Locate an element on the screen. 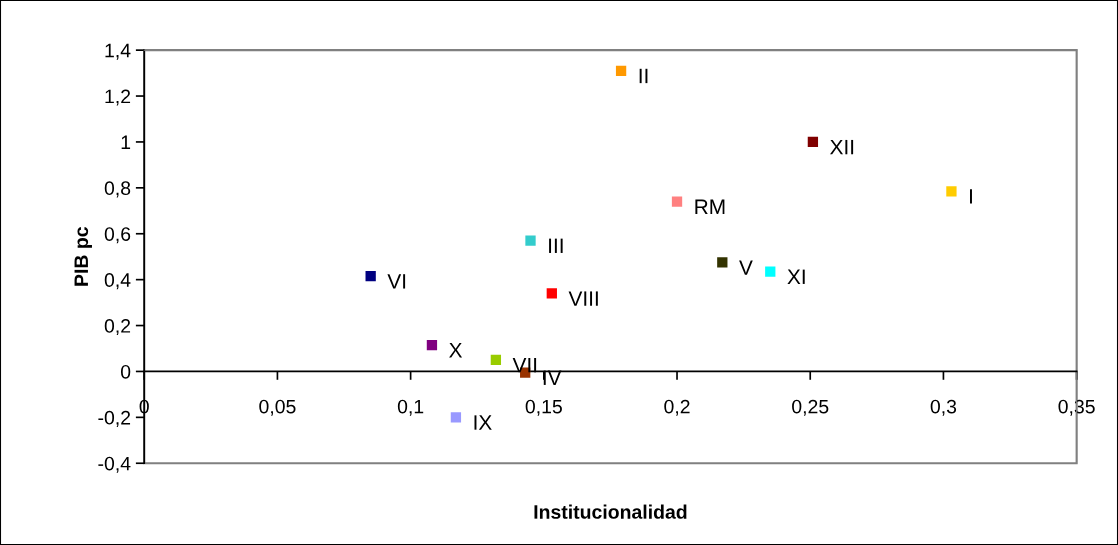 The height and width of the screenshot is (545, 1118). series-label: I is located at coordinates (971, 196).